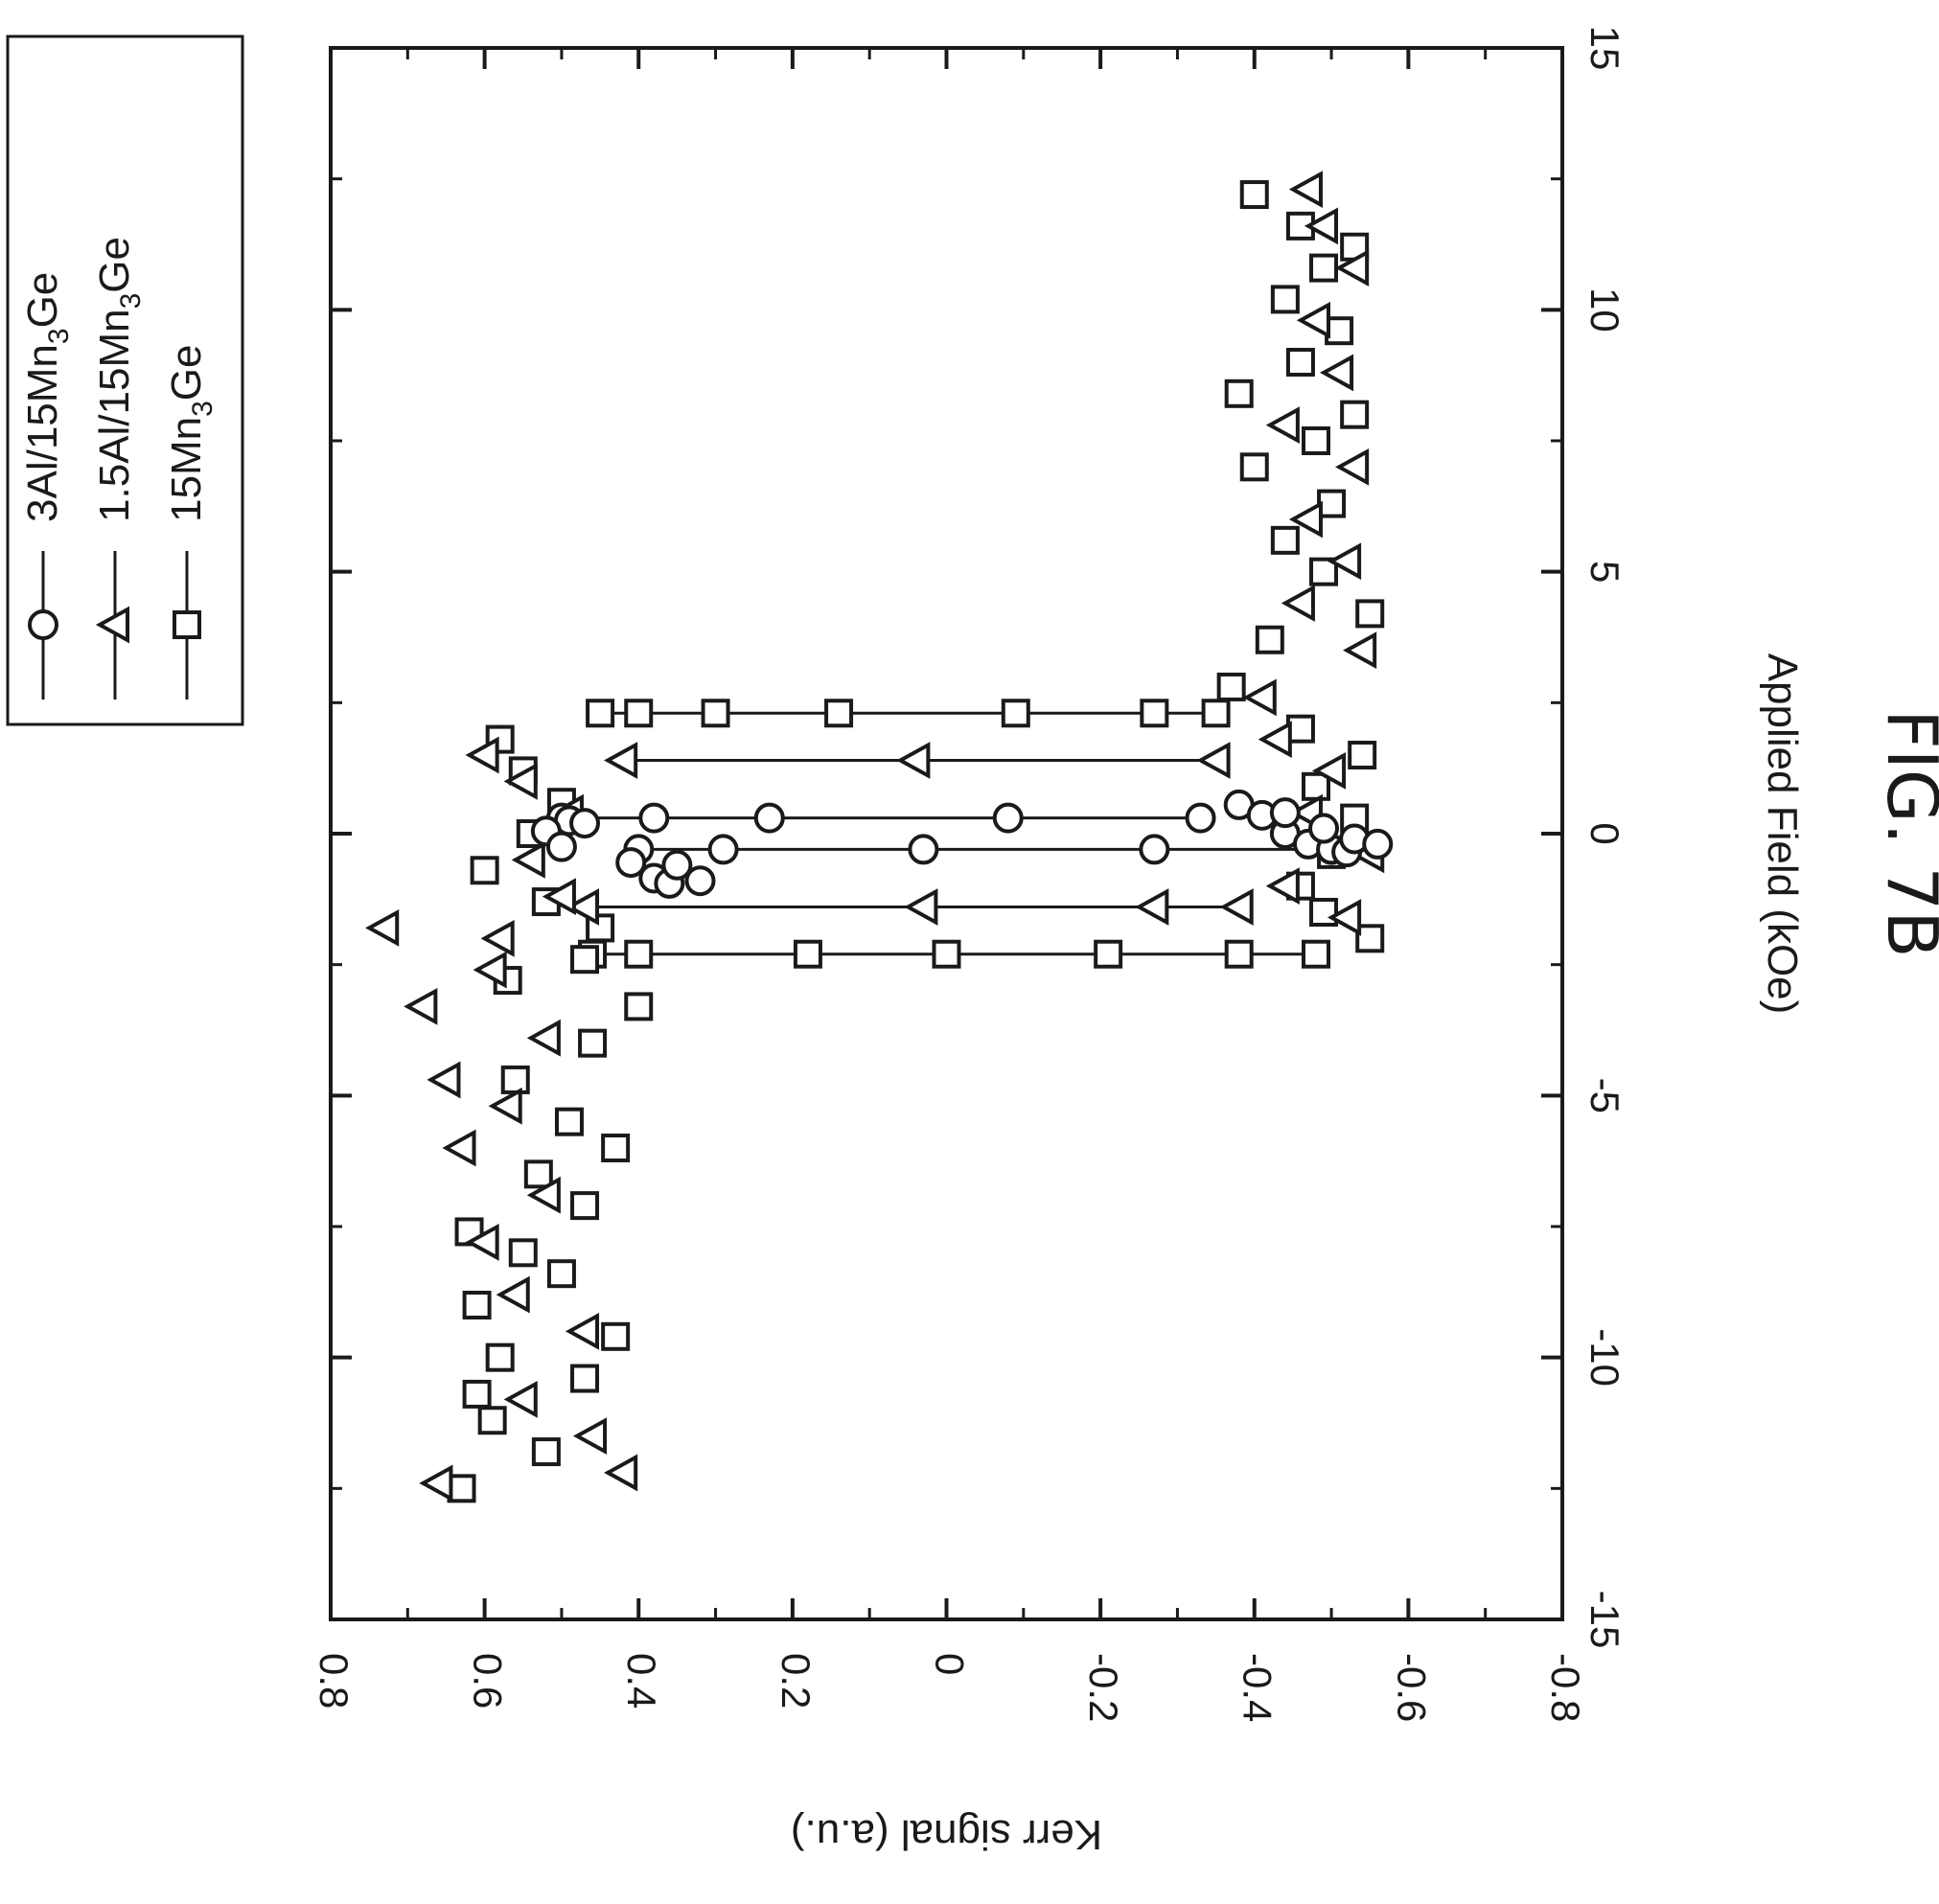 Image resolution: width=1939 pixels, height=1904 pixels. What do you see at coordinates (1905, 833) in the screenshot?
I see `figure-label: FIG. 7B` at bounding box center [1905, 833].